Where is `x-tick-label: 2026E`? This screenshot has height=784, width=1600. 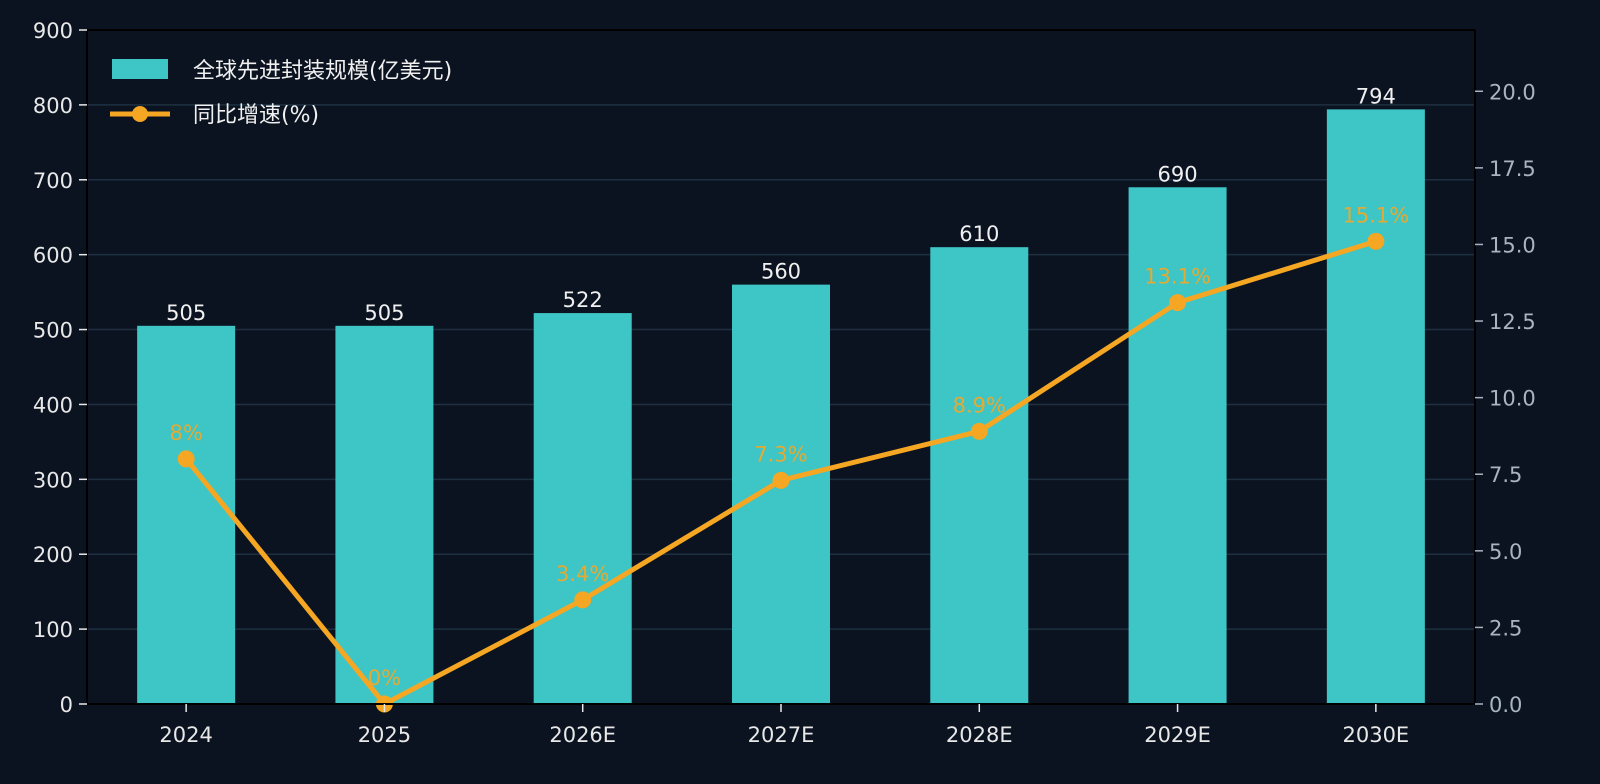 x-tick-label: 2026E is located at coordinates (582, 735).